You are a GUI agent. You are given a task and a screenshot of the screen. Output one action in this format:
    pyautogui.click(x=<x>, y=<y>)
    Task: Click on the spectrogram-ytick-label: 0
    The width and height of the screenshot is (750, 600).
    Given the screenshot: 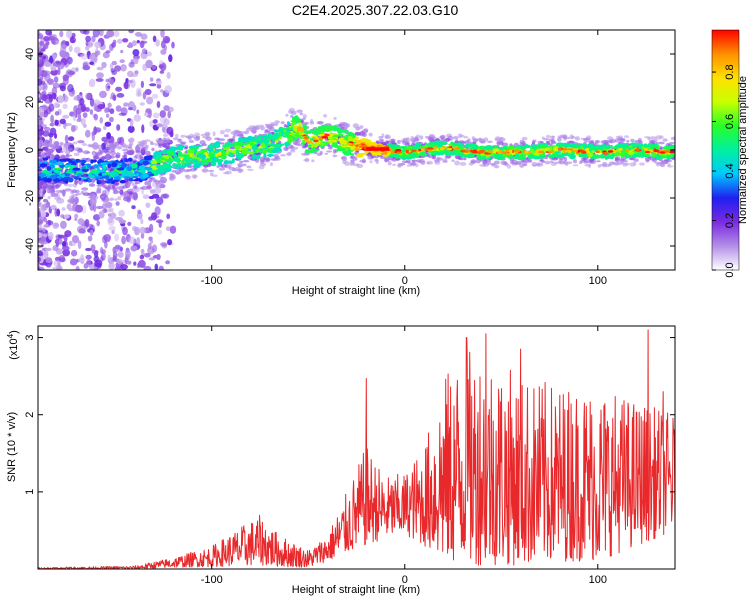 What is the action you would take?
    pyautogui.click(x=30, y=150)
    